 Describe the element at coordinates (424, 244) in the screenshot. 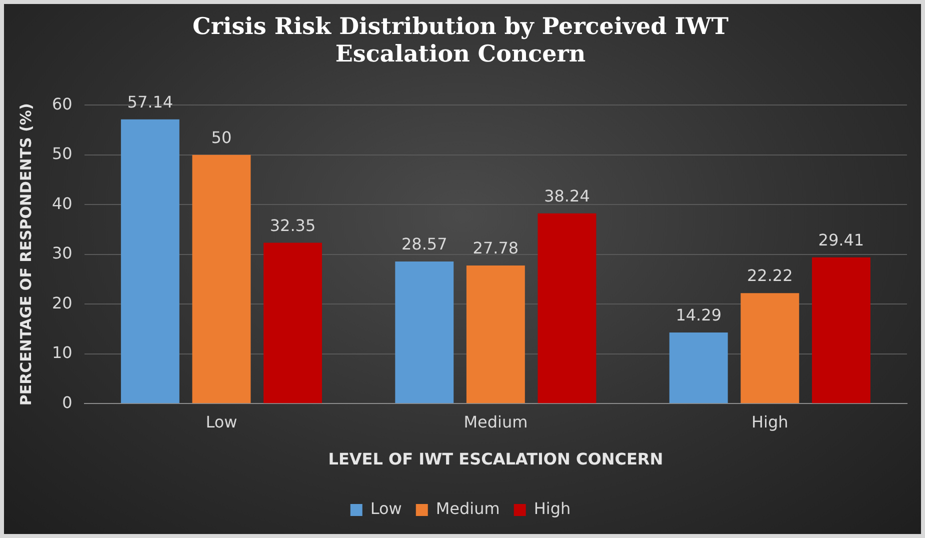

I see `data-label: 28.57` at that location.